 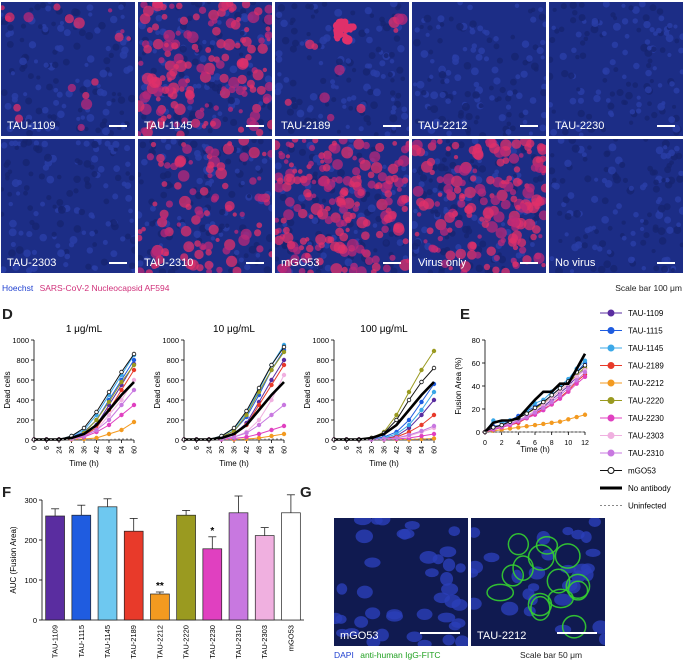 I want to click on nucleus, so click(x=362, y=522).